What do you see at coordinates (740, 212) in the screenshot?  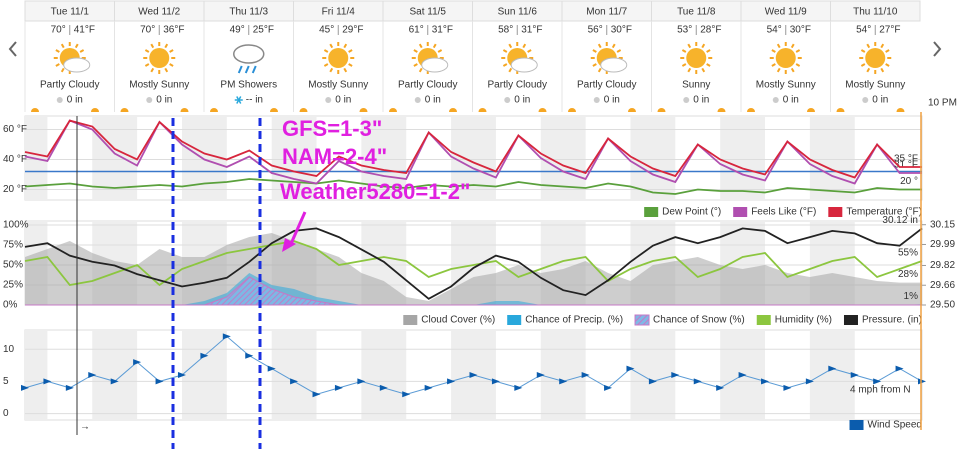 I see `legend-swatch` at bounding box center [740, 212].